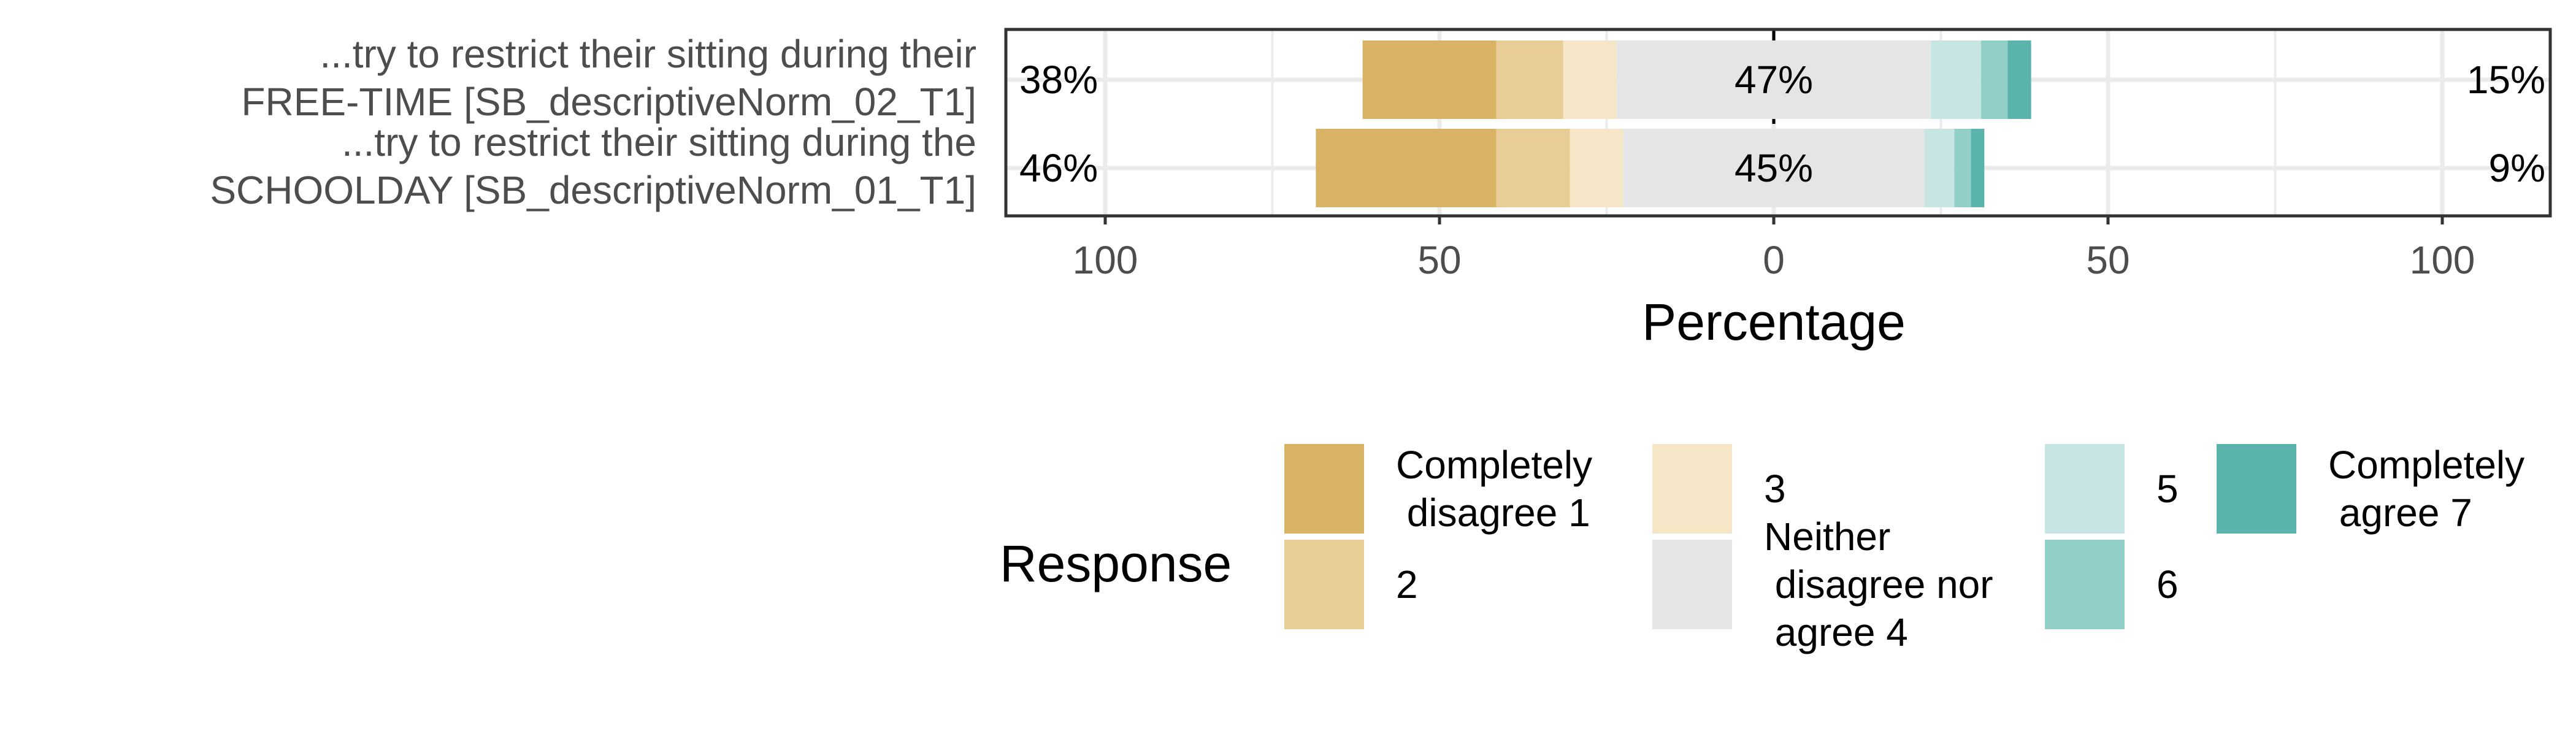 This screenshot has height=739, width=2576. What do you see at coordinates (1116, 564) in the screenshot?
I see `legend-title: Response` at bounding box center [1116, 564].